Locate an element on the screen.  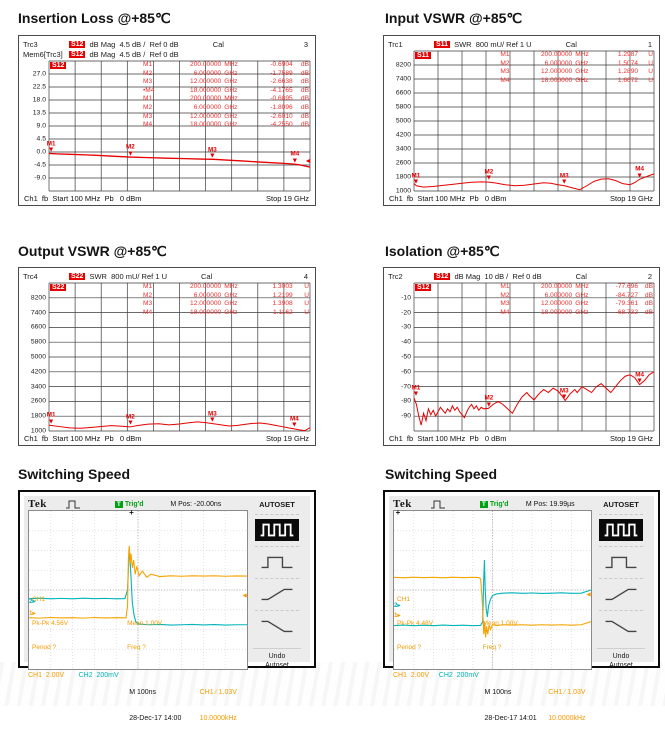
marker-table-row: M3 12.000000 GHz -79.361 dB is located at coordinates (576, 304).